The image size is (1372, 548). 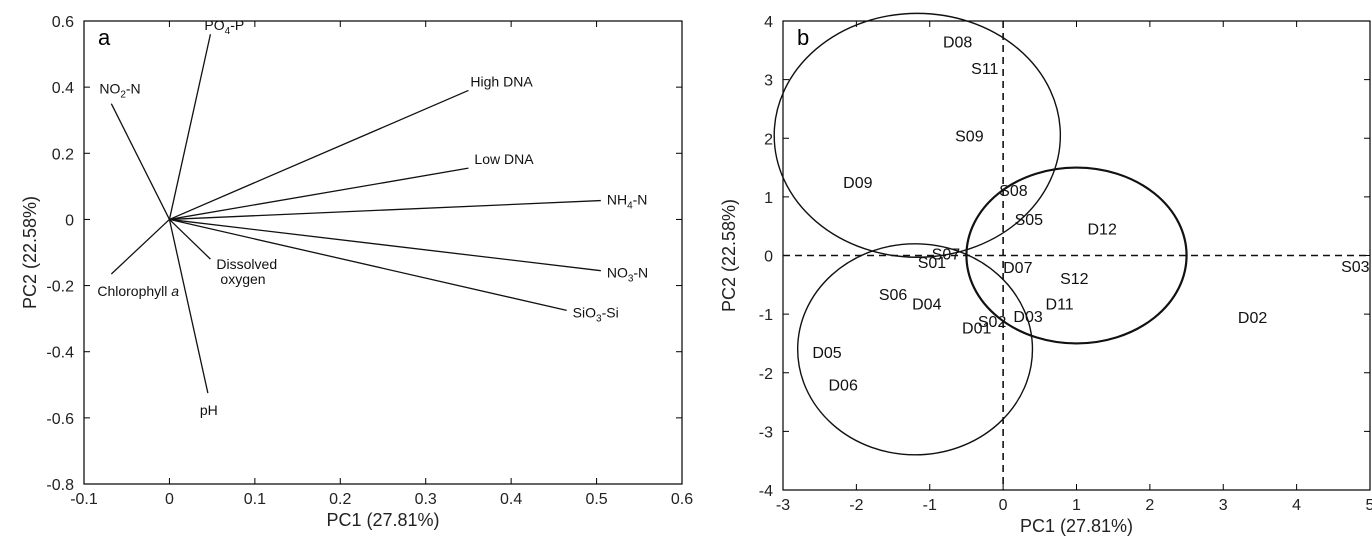 I want to click on y-tick-label: -0.2, so click(x=60, y=287).